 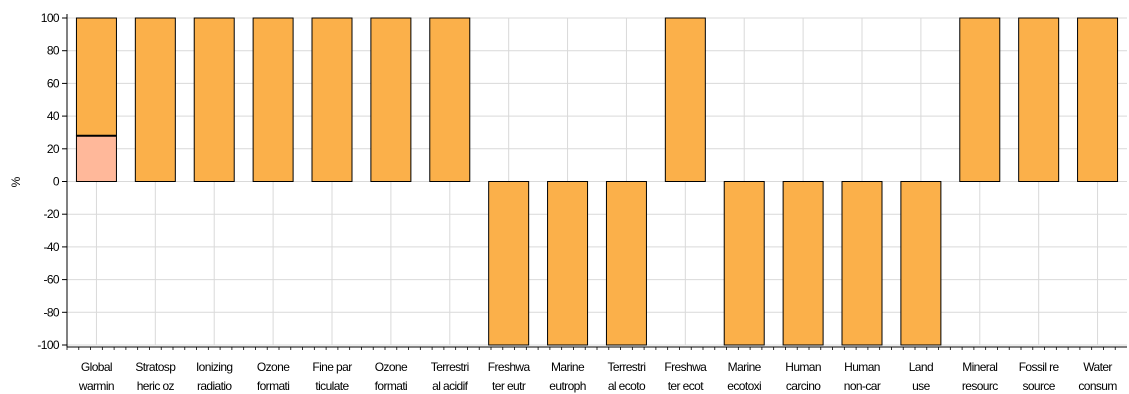 What do you see at coordinates (50, 18) in the screenshot?
I see `y-tick-label: 100` at bounding box center [50, 18].